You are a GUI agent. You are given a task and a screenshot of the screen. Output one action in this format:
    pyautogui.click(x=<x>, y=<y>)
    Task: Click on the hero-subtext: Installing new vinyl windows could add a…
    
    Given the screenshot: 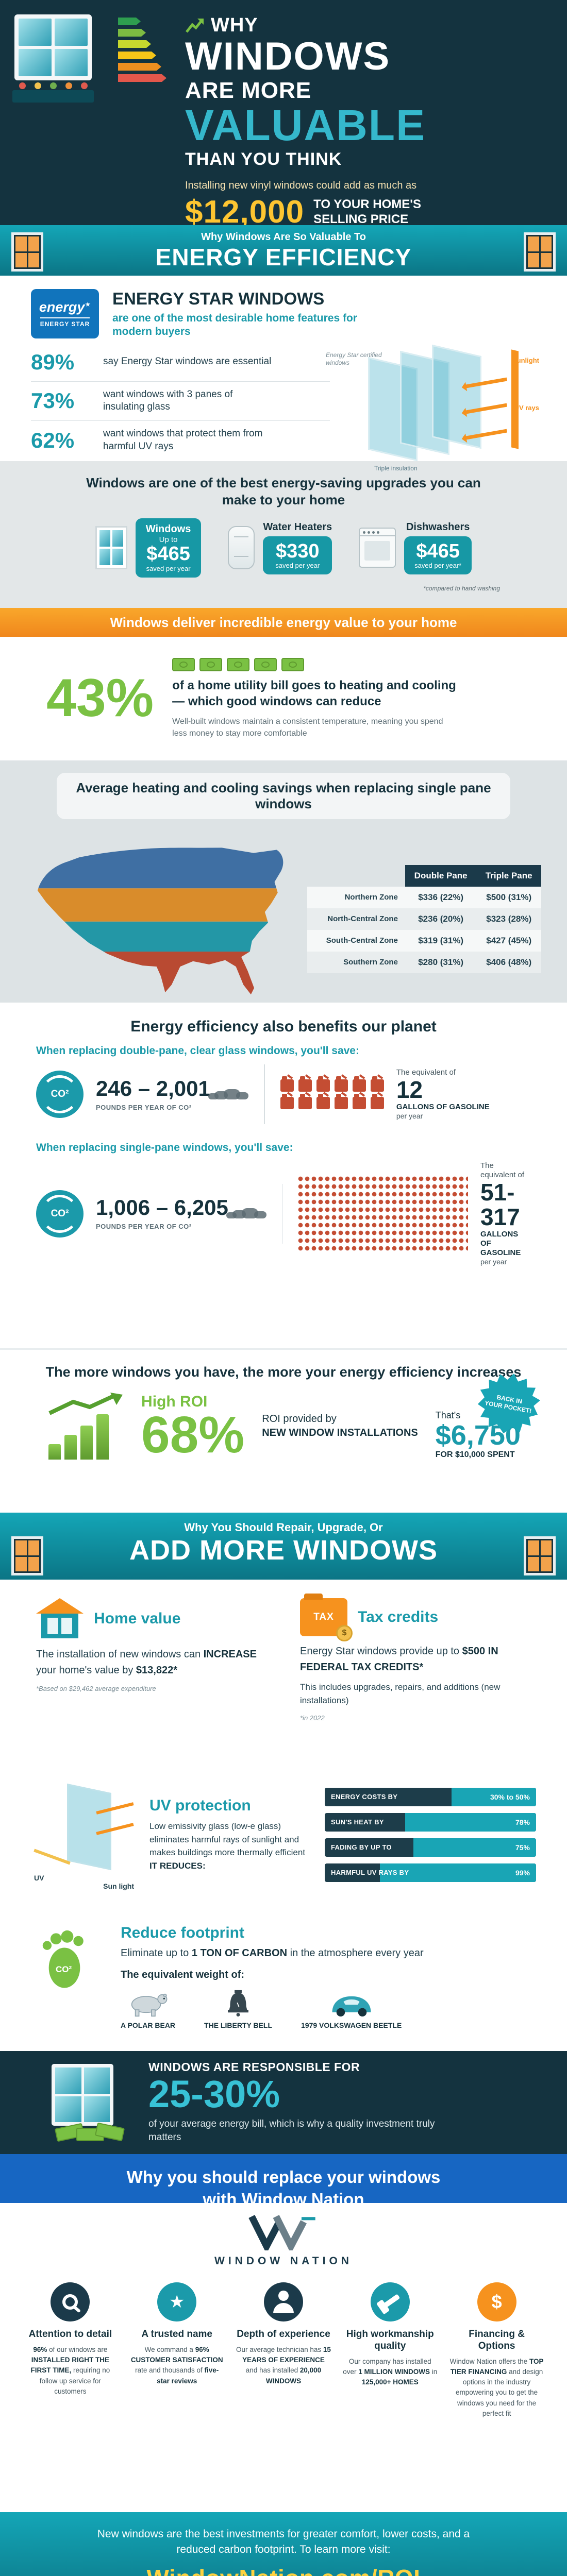 What is the action you would take?
    pyautogui.click(x=301, y=186)
    